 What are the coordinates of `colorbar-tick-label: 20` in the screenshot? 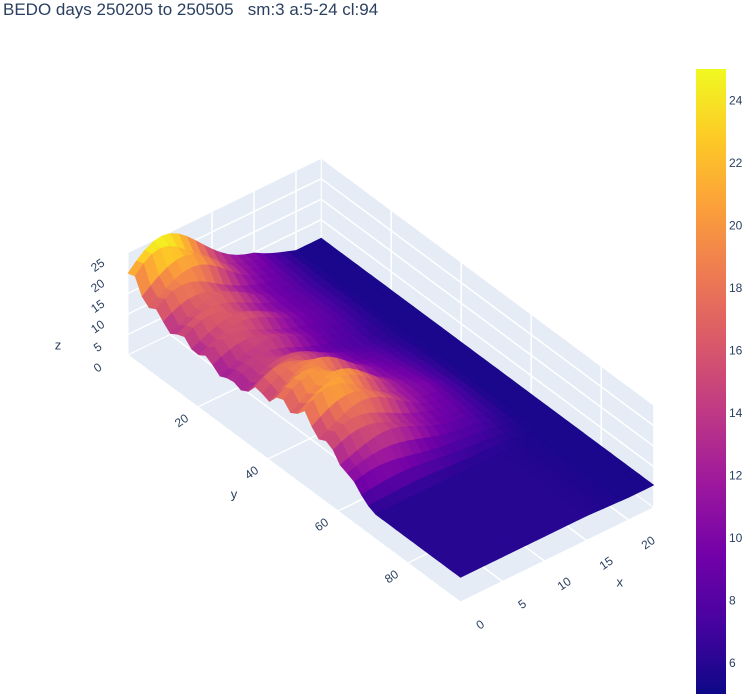 It's located at (736, 225).